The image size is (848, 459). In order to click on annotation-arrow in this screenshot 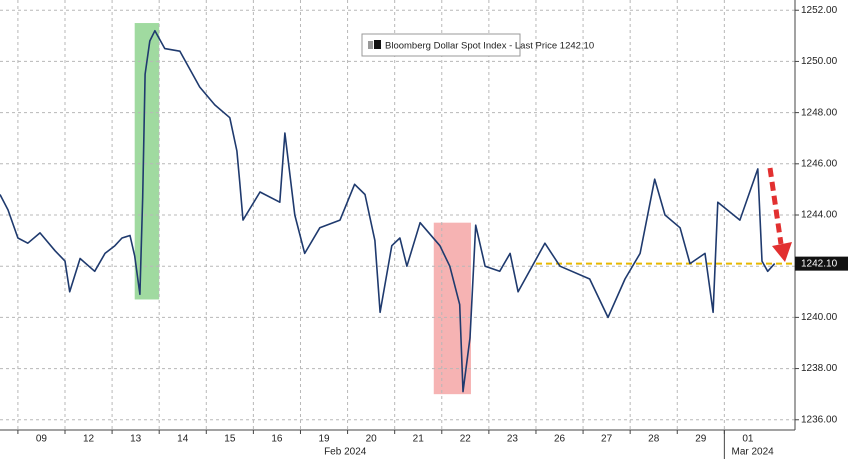, I will do `click(779, 214)`.